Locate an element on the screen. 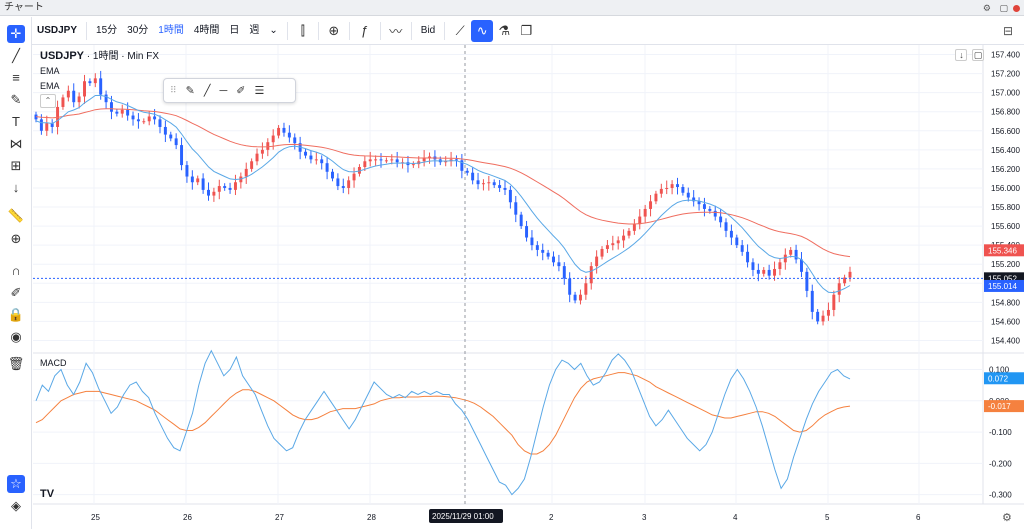  list-icon: ☰ is located at coordinates (259, 91).